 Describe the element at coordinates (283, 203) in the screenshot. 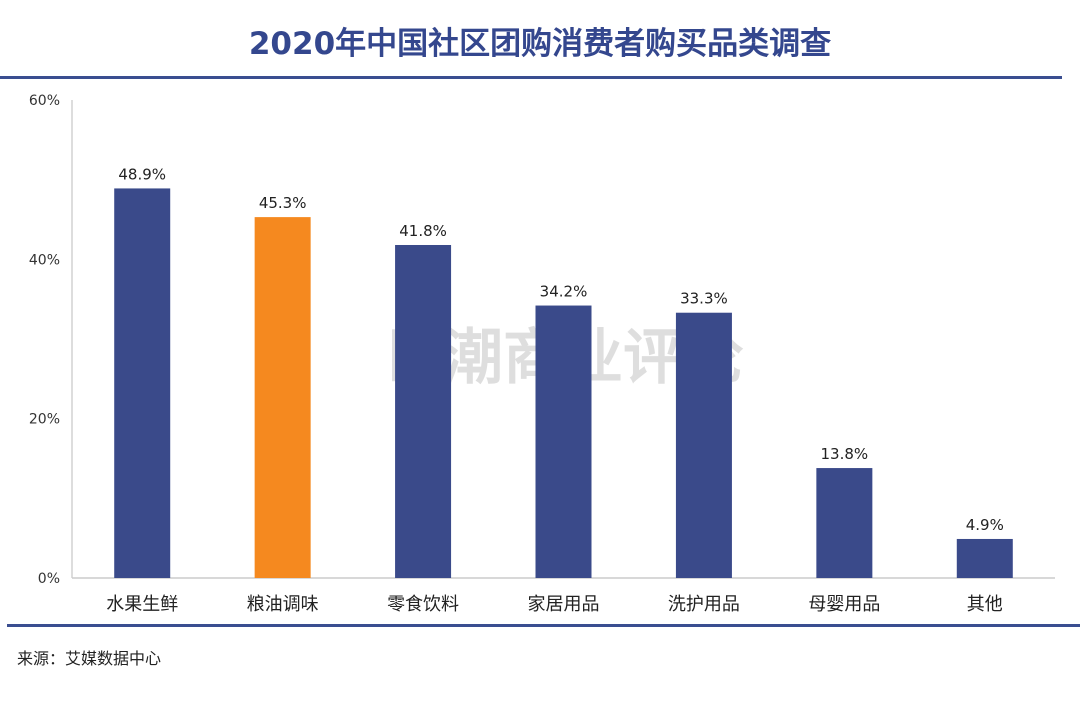

I see `data-label: 45.3%` at that location.